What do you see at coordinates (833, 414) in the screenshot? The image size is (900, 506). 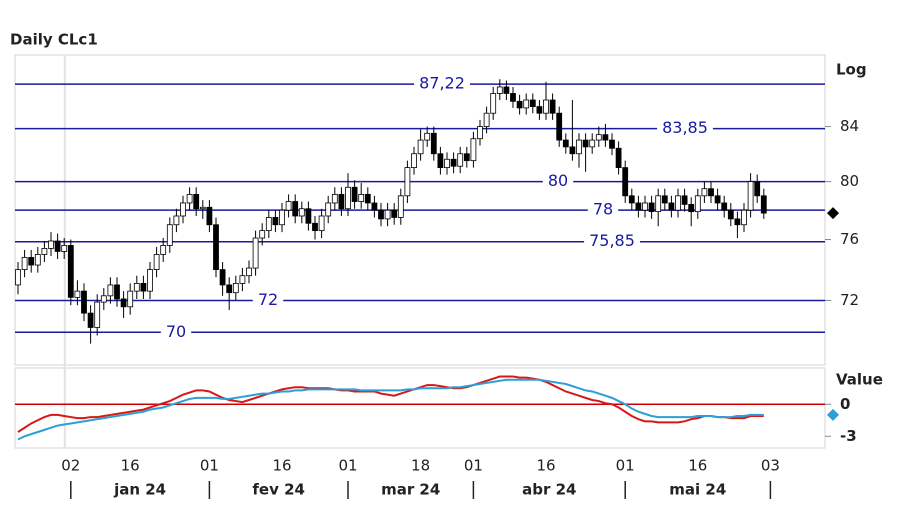 I see `last-value-marker` at bounding box center [833, 414].